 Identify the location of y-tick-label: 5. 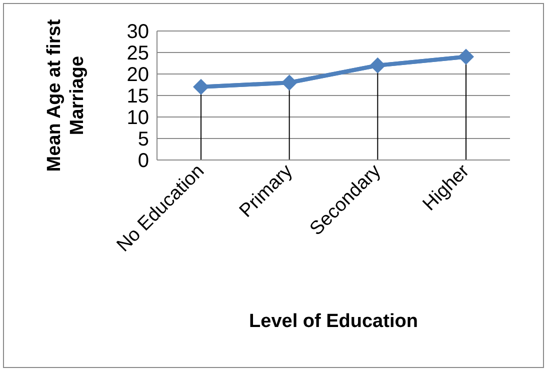
(143, 139).